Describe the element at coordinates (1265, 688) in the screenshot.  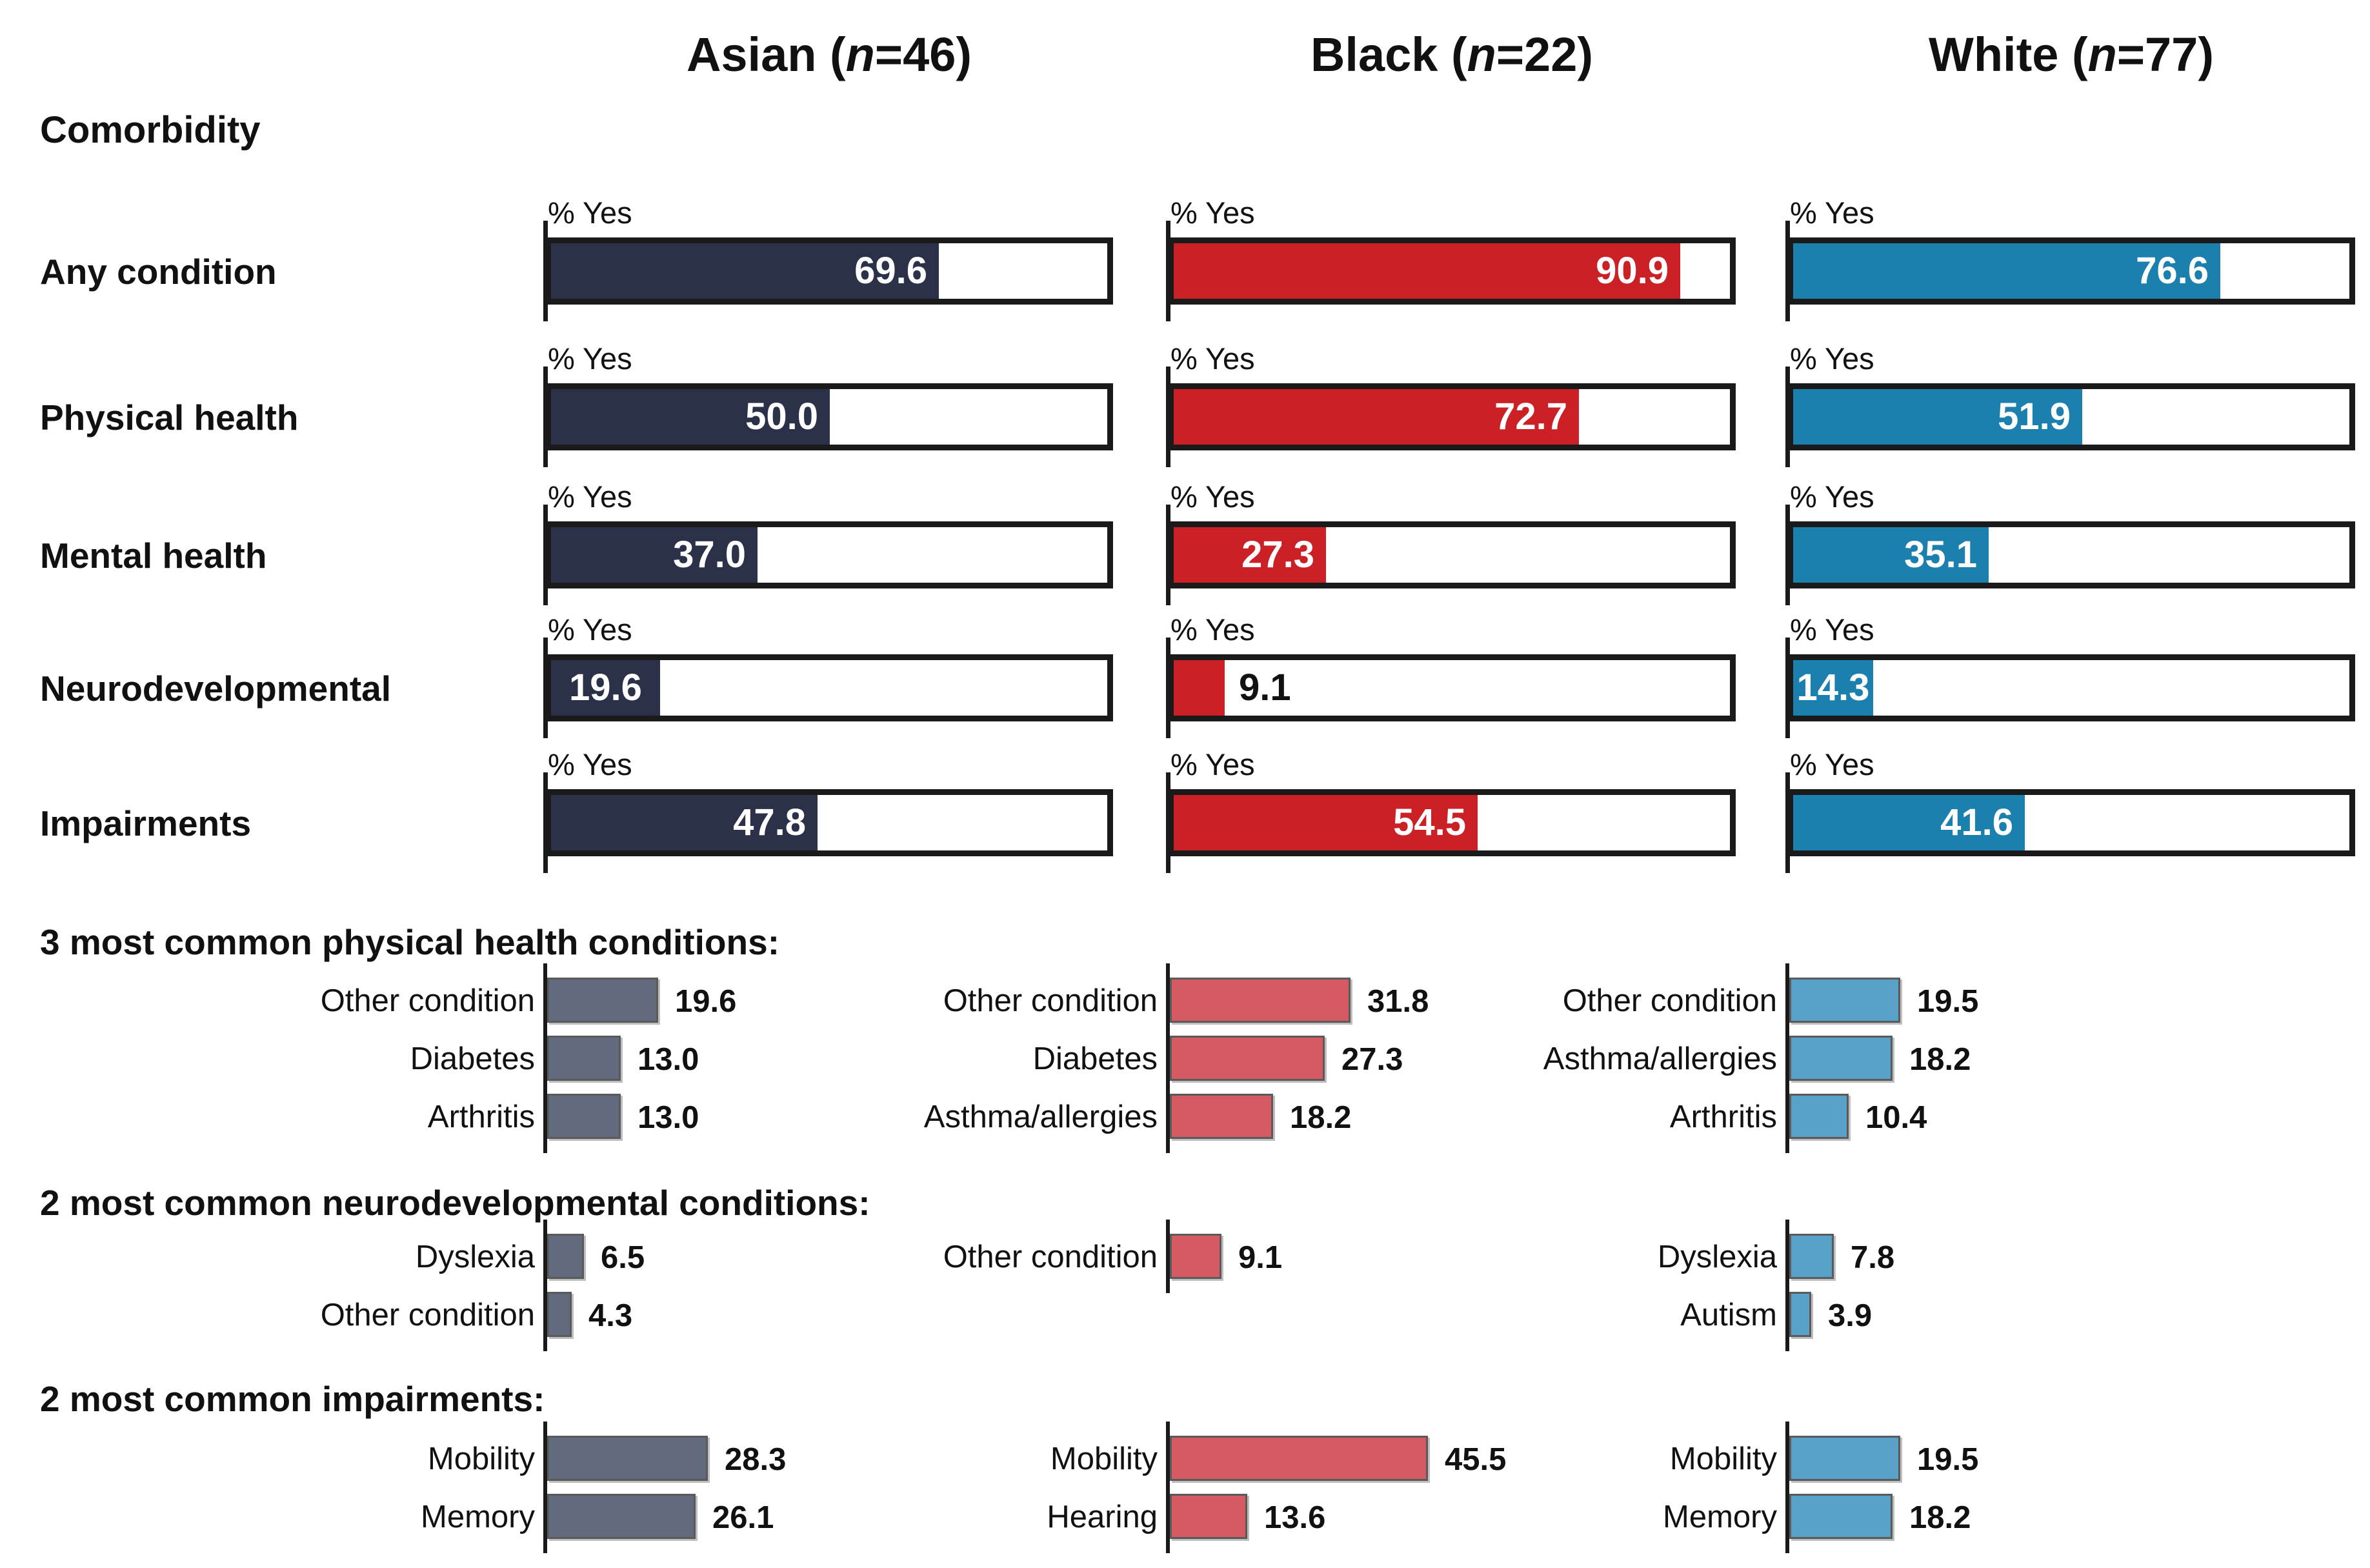
I see `bar-value: 9.1` at that location.